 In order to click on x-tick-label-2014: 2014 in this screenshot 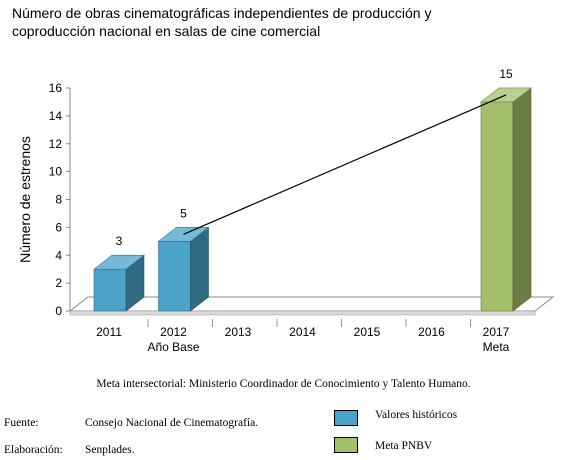, I will do `click(302, 332)`.